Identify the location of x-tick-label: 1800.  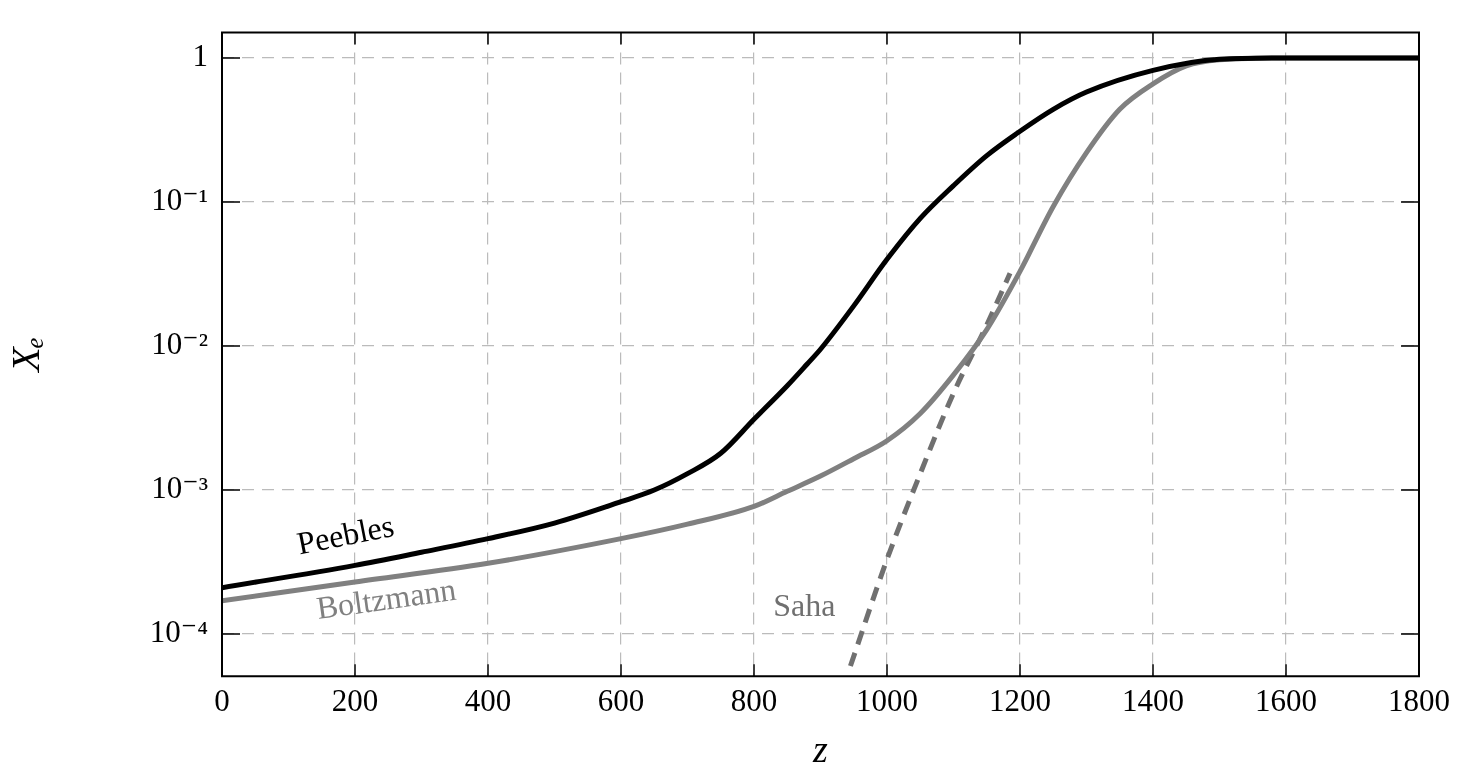
(1419, 700).